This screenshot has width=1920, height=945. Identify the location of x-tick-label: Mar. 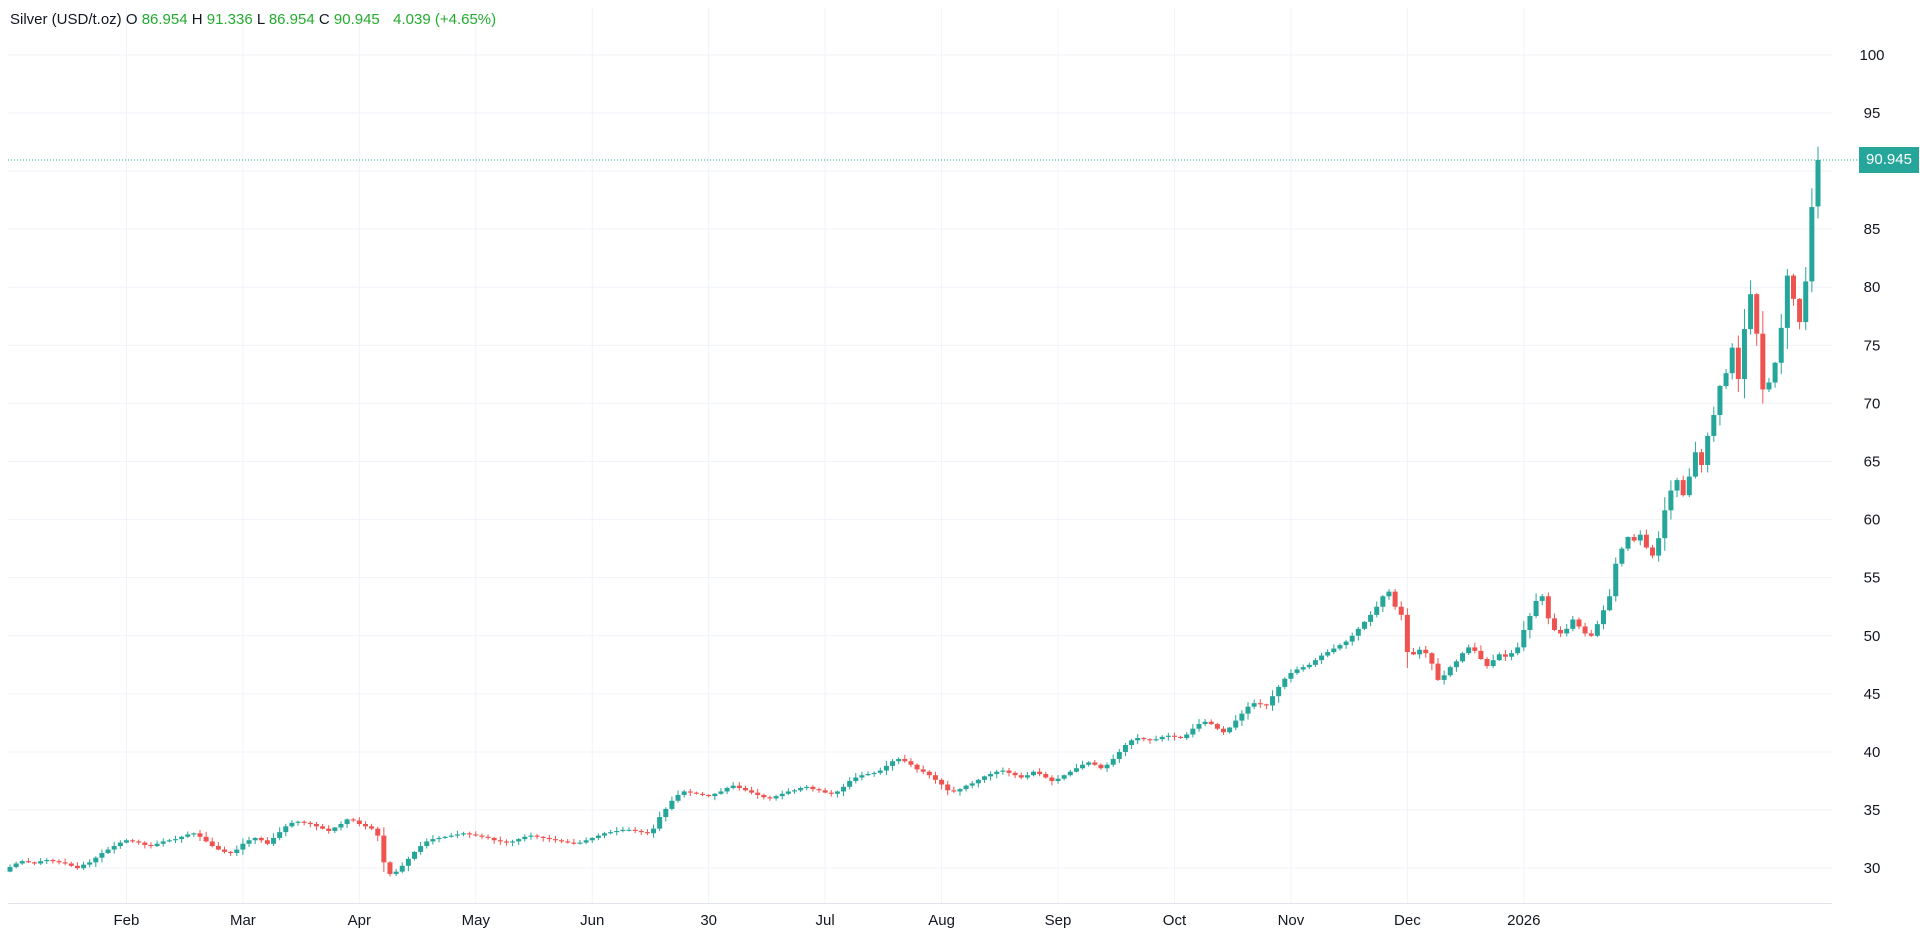
(243, 920).